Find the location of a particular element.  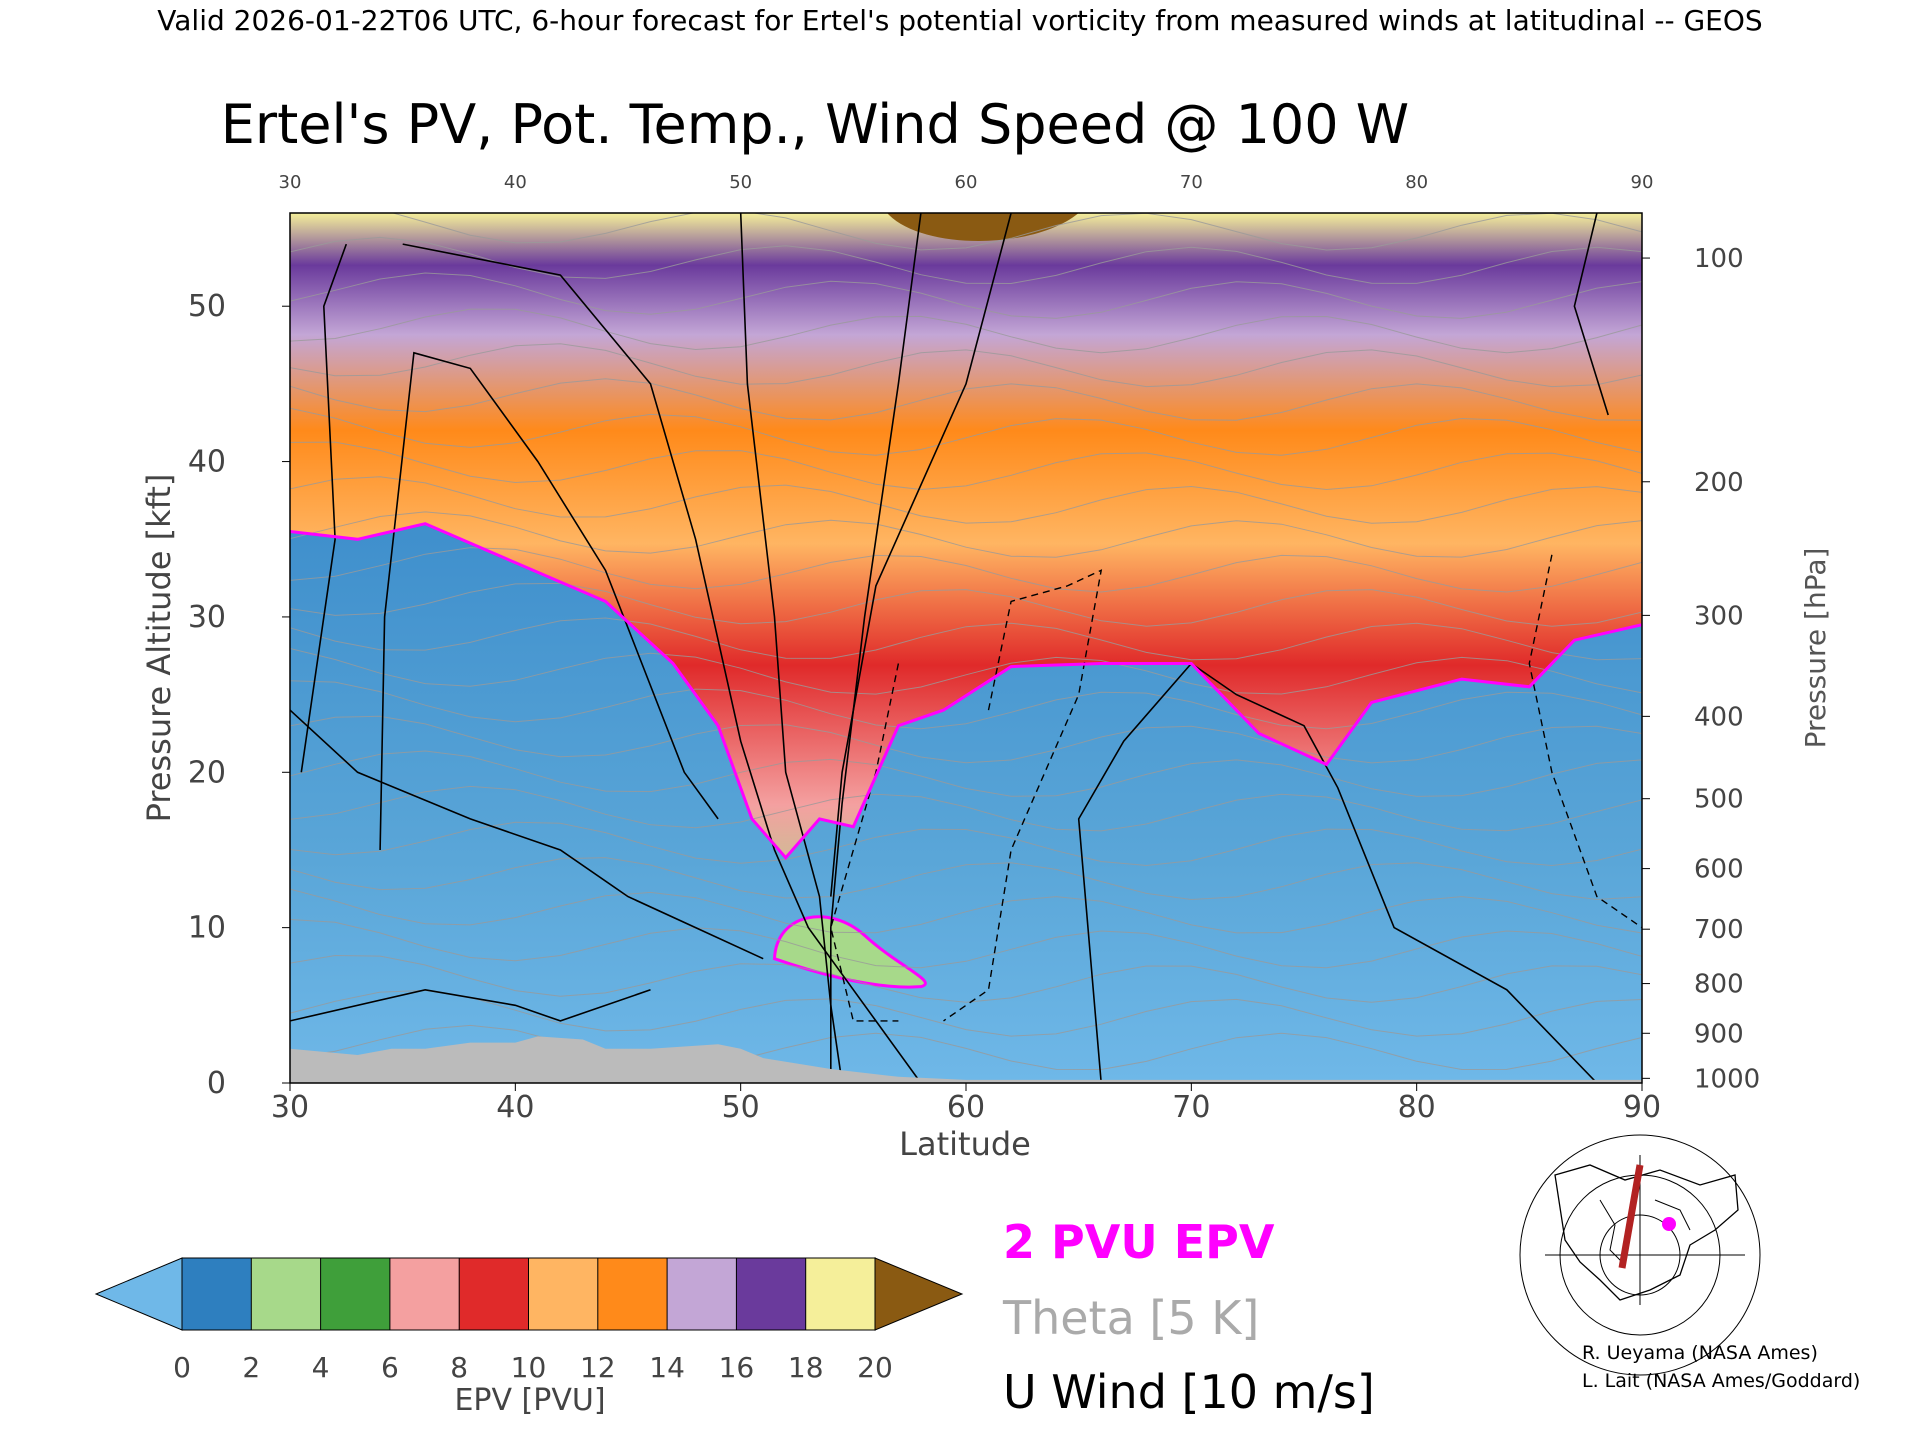

y-tick-label: 0 is located at coordinates (216, 1083).